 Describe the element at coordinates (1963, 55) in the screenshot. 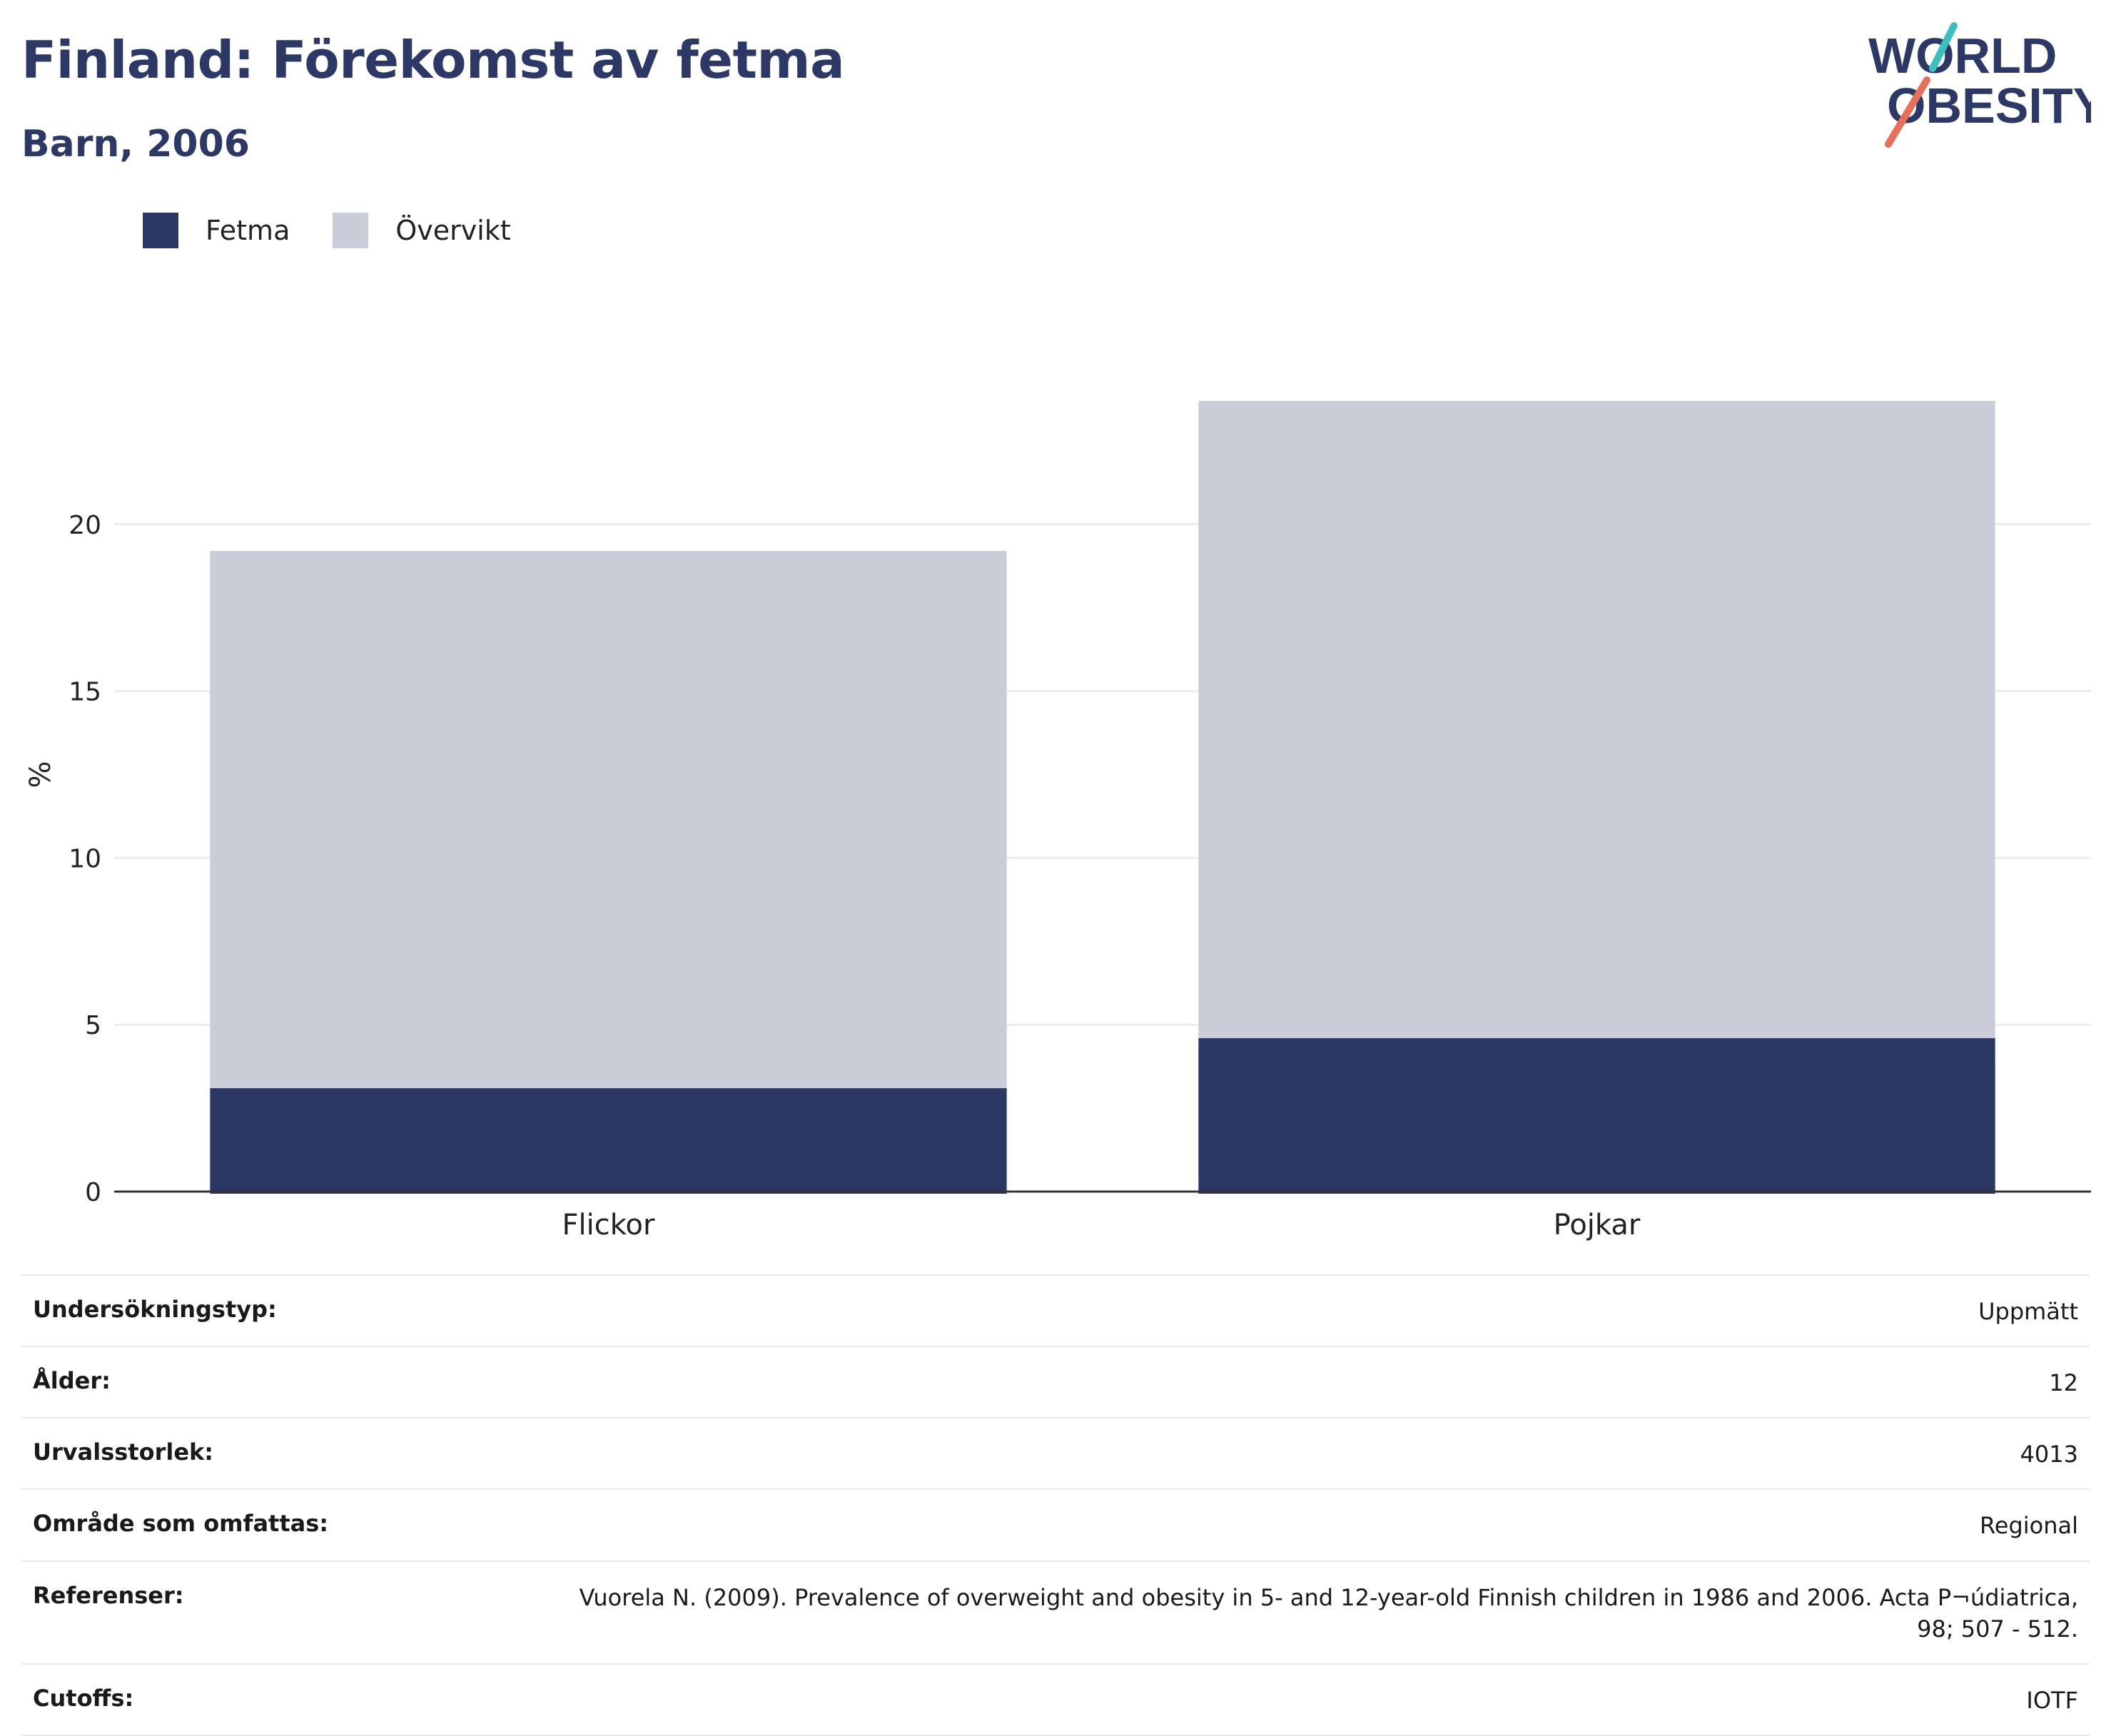

I see `logo-text-line1: WORLD` at that location.